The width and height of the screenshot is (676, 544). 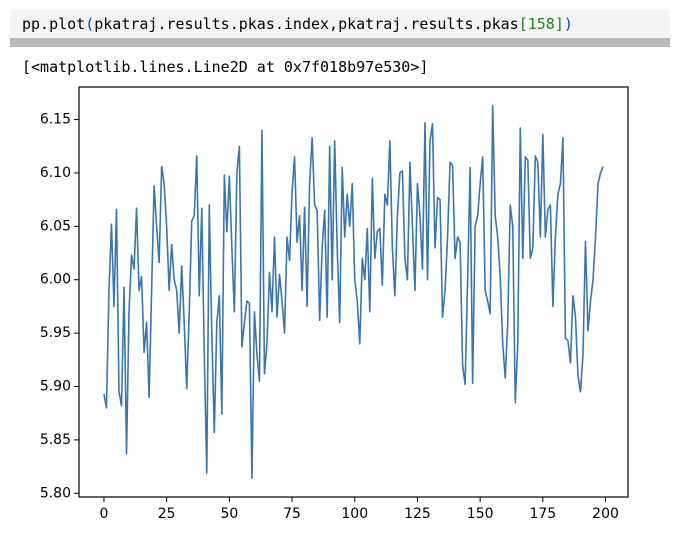 I want to click on x-tick-label: 125, so click(x=417, y=514).